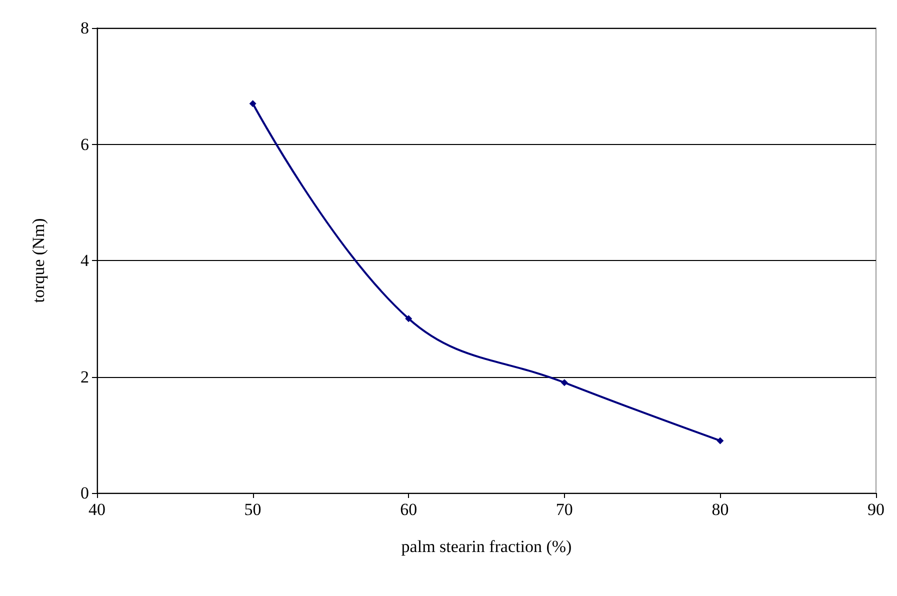 The height and width of the screenshot is (596, 897). I want to click on x-tick-label: 90, so click(876, 509).